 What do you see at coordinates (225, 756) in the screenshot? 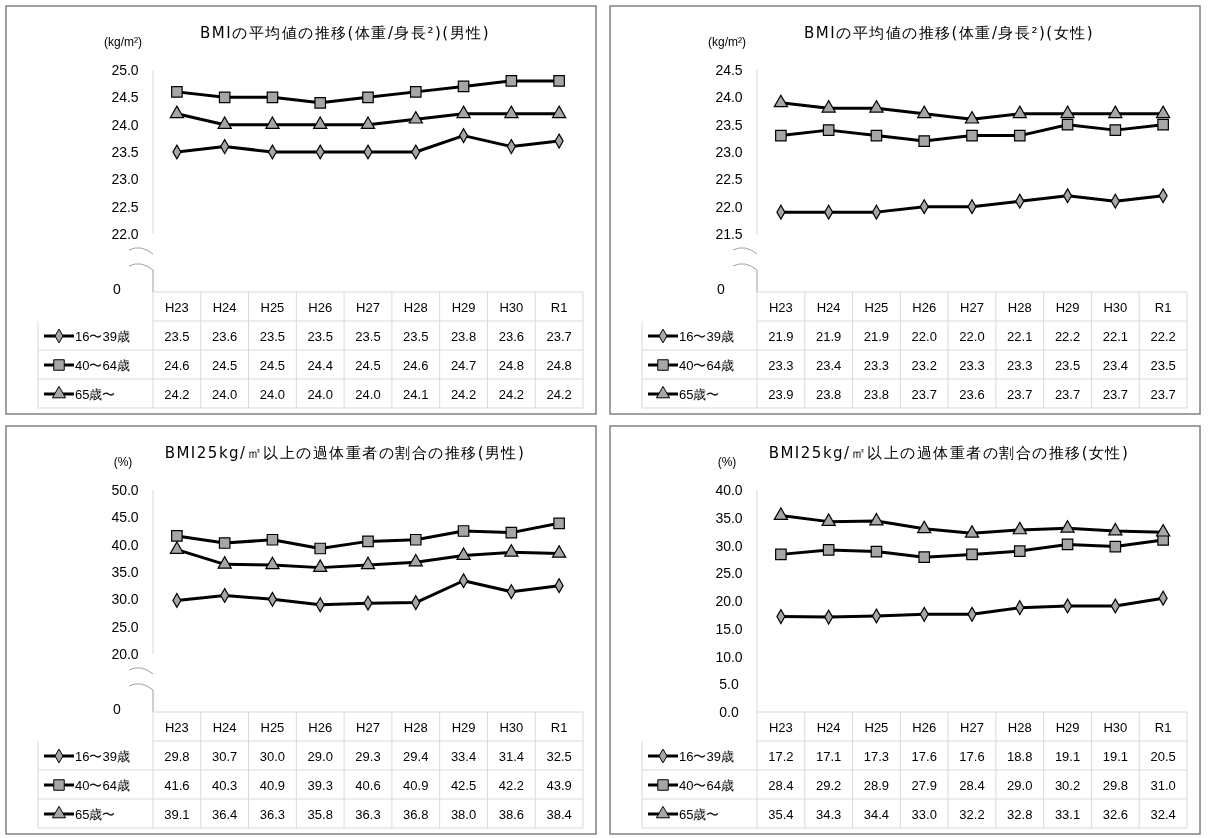
I see `data-label: 30.7` at bounding box center [225, 756].